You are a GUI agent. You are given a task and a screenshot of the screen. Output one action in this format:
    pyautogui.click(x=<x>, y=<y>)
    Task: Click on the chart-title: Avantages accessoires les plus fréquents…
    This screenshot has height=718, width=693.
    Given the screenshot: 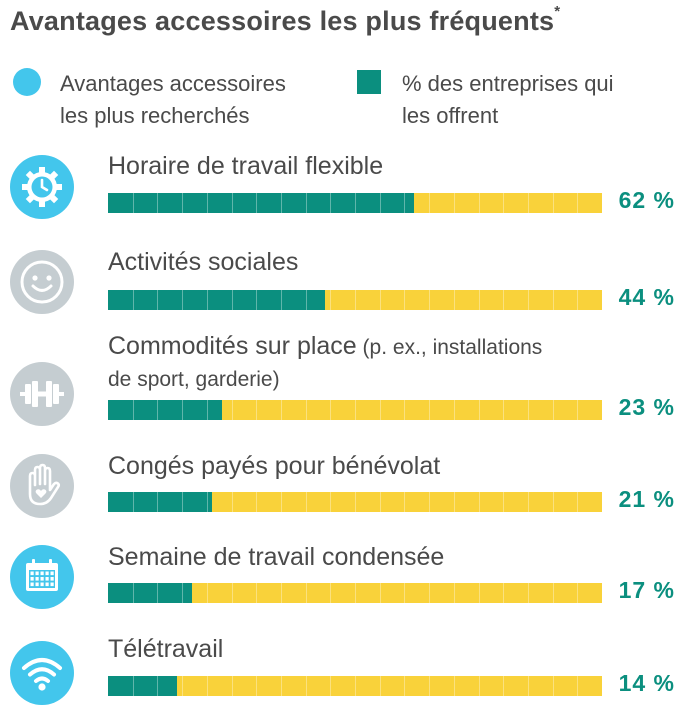 What is the action you would take?
    pyautogui.click(x=285, y=20)
    